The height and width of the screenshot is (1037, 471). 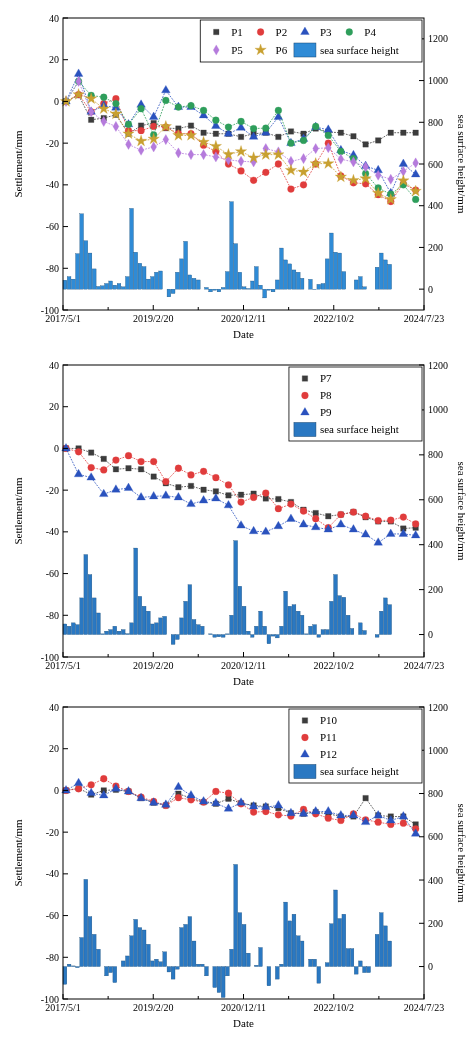 What do you see at coordinates (328, 737) in the screenshot?
I see `legend-label: P11` at bounding box center [328, 737].